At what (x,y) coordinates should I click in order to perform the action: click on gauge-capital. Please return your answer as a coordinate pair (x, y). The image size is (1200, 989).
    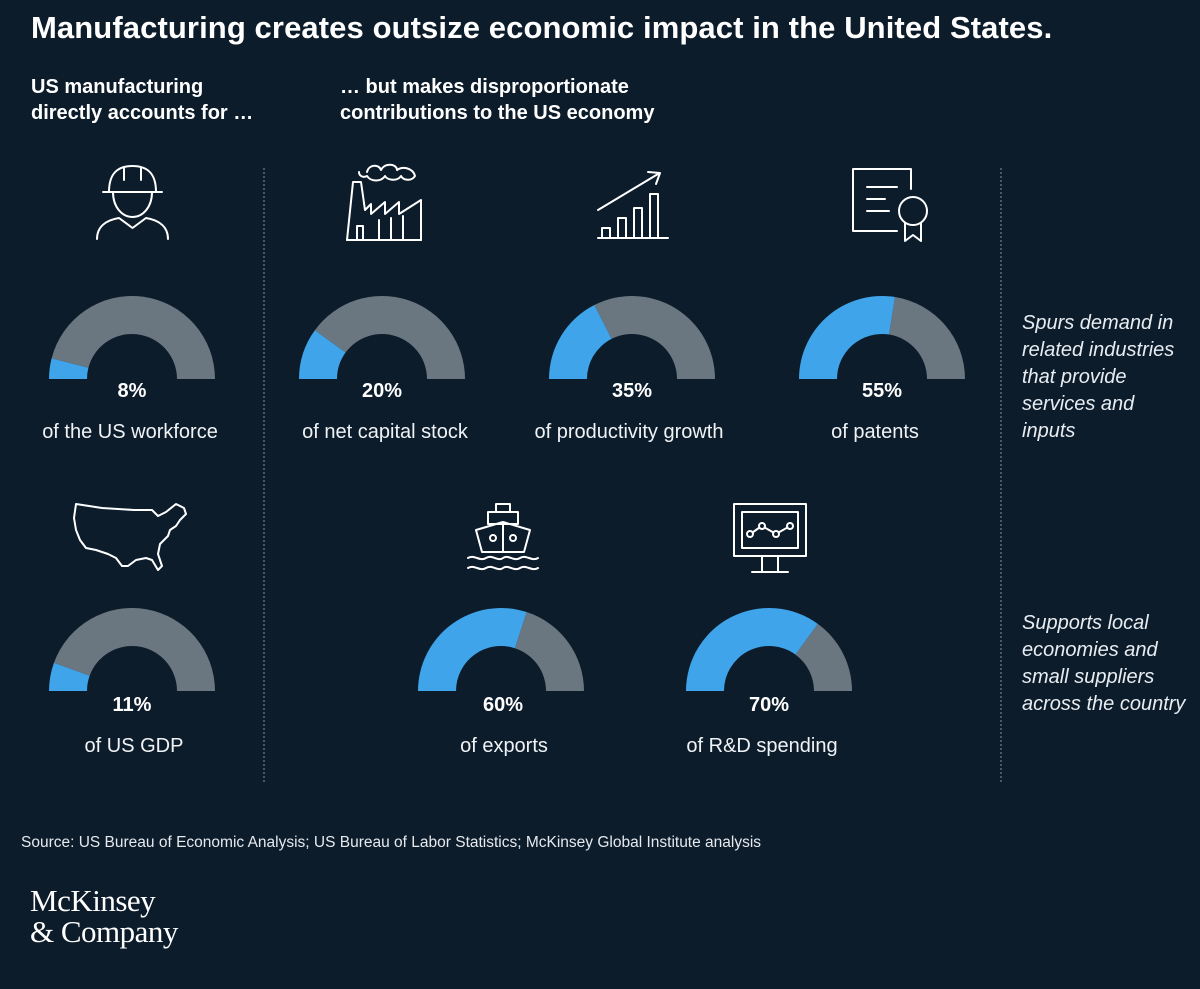
    Looking at the image, I should click on (382, 337).